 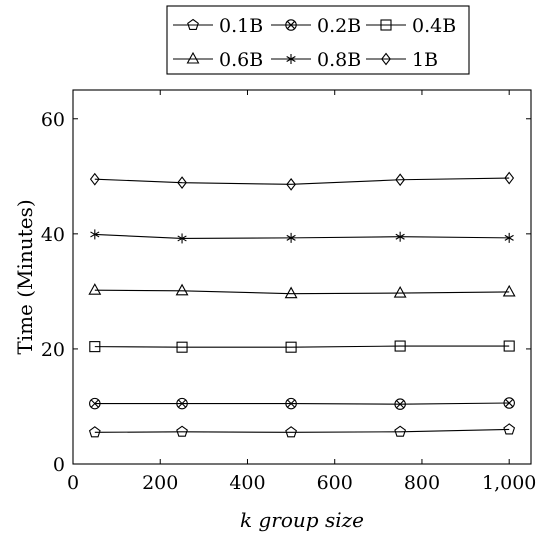 I want to click on series-line-0-2b, so click(x=302, y=403).